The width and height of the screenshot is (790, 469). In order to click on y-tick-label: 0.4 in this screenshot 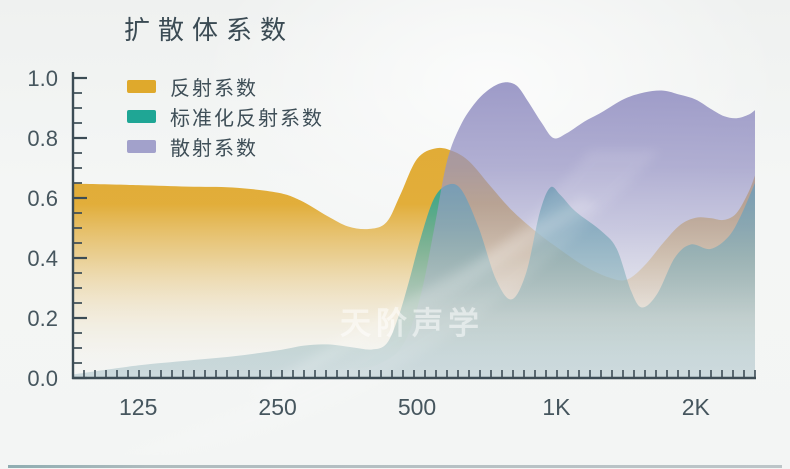, I will do `click(42, 258)`.